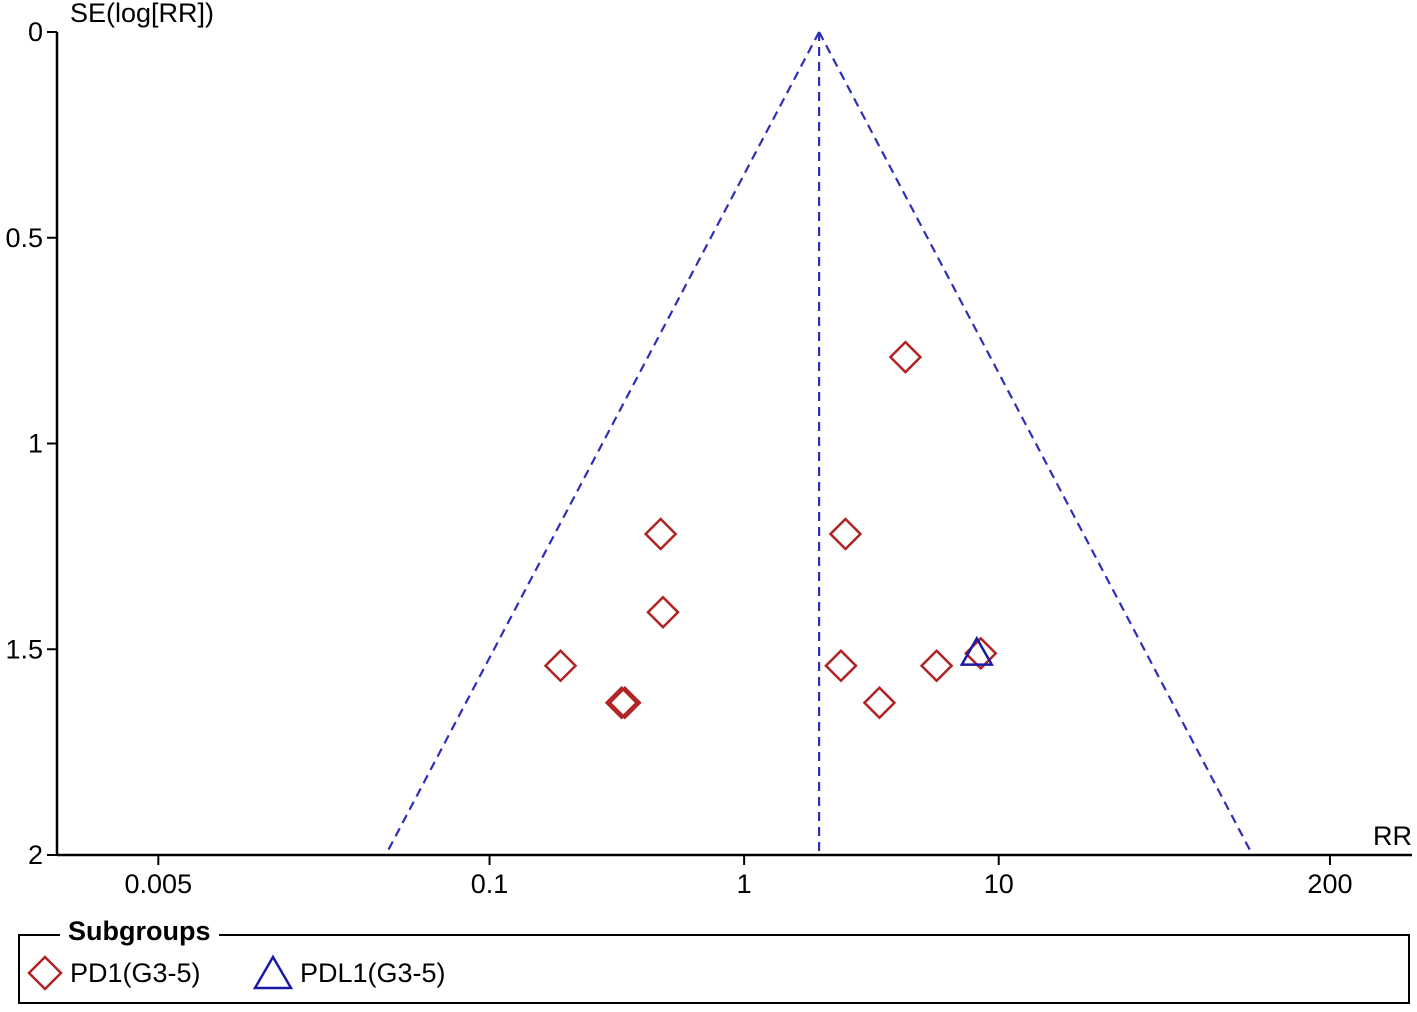 This screenshot has width=1417, height=1012. I want to click on x-tick-label: 200, so click(1329, 884).